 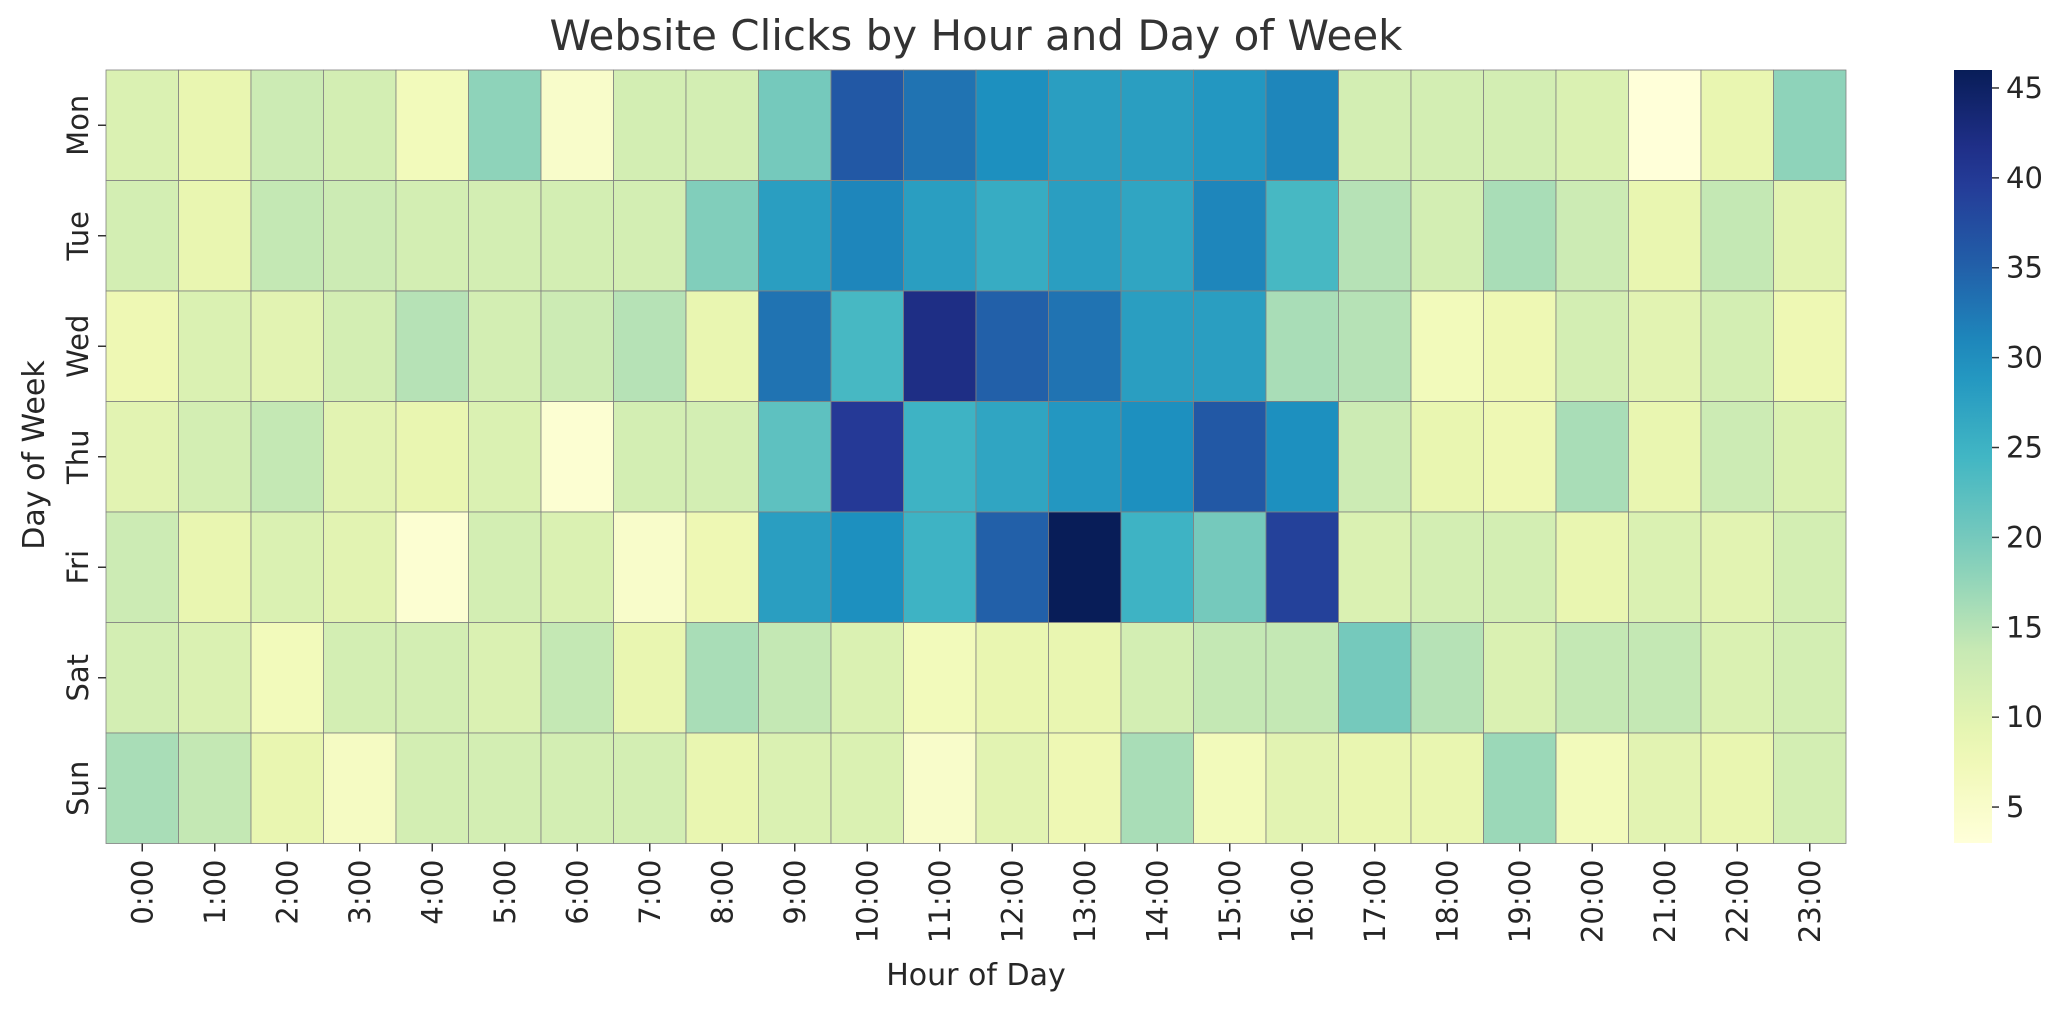 I want to click on chart-title: Website Clicks by Hour and Day of Week, so click(x=976, y=35).